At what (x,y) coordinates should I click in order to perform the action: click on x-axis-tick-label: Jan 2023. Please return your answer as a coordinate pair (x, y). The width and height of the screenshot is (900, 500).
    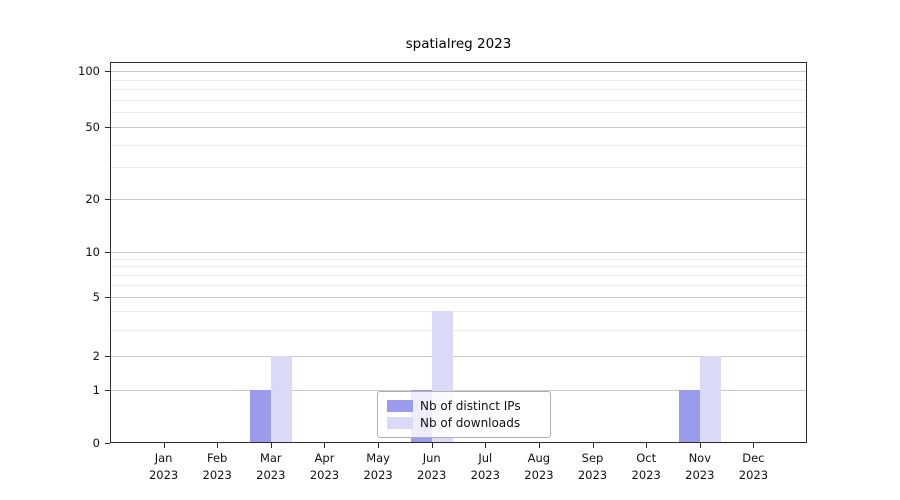
    Looking at the image, I should click on (163, 466).